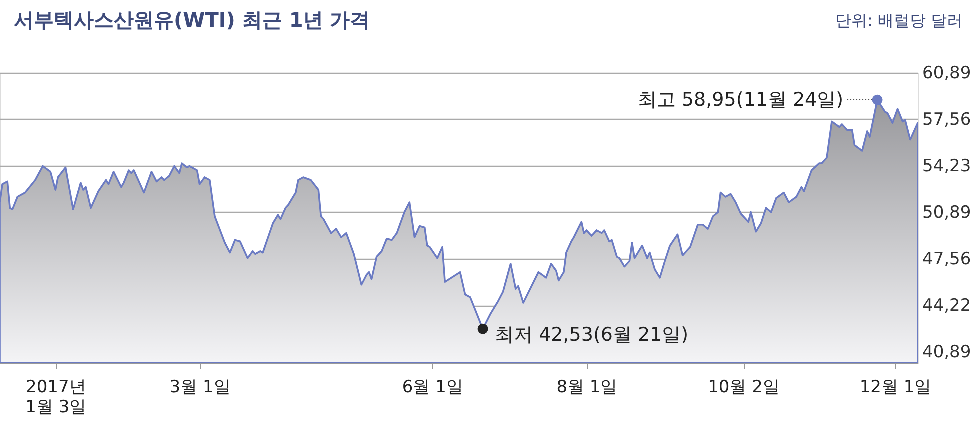  I want to click on x-tick-label: 2017년 1월 3일, so click(56, 398).